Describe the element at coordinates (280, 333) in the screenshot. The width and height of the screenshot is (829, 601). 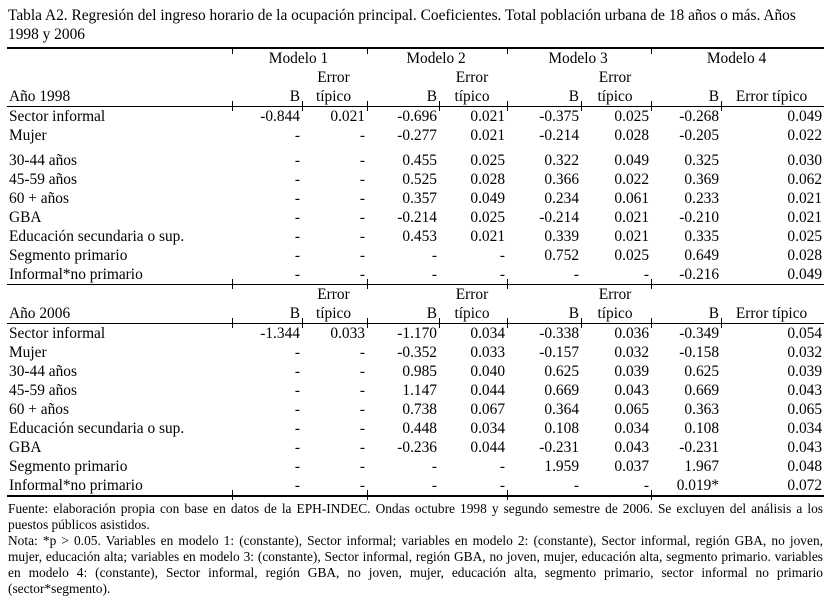
I see `value-cell: -1.344` at that location.